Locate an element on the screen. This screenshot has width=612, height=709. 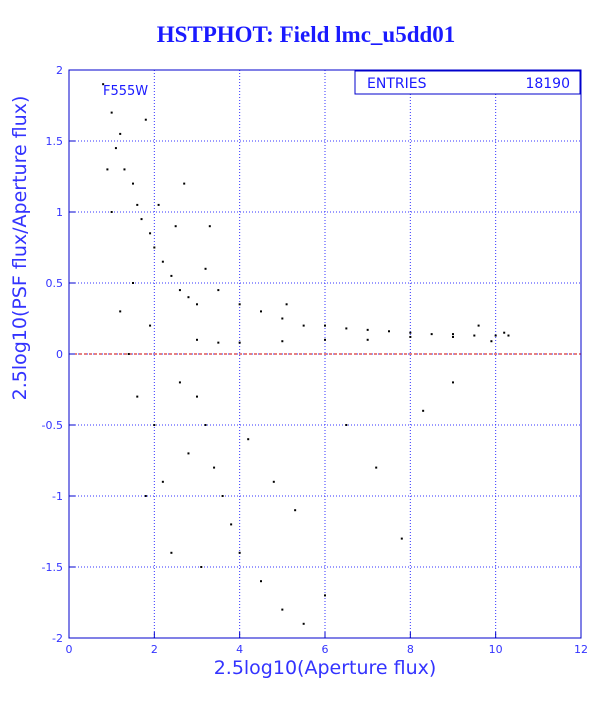
y-tick-label: 2 is located at coordinates (59, 70).